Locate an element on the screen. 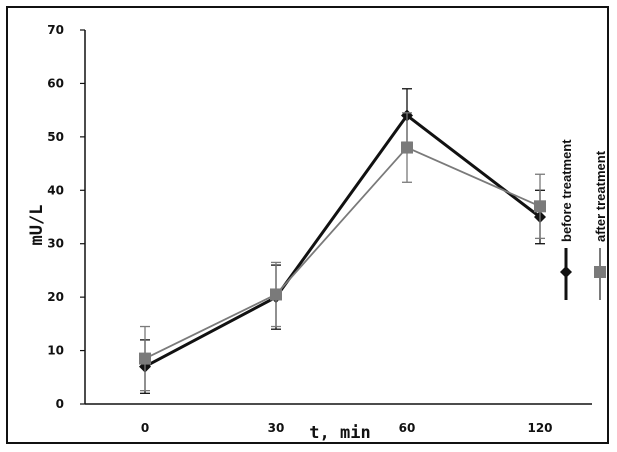 The height and width of the screenshot is (452, 617). y-tick-label: 0 is located at coordinates (60, 404).